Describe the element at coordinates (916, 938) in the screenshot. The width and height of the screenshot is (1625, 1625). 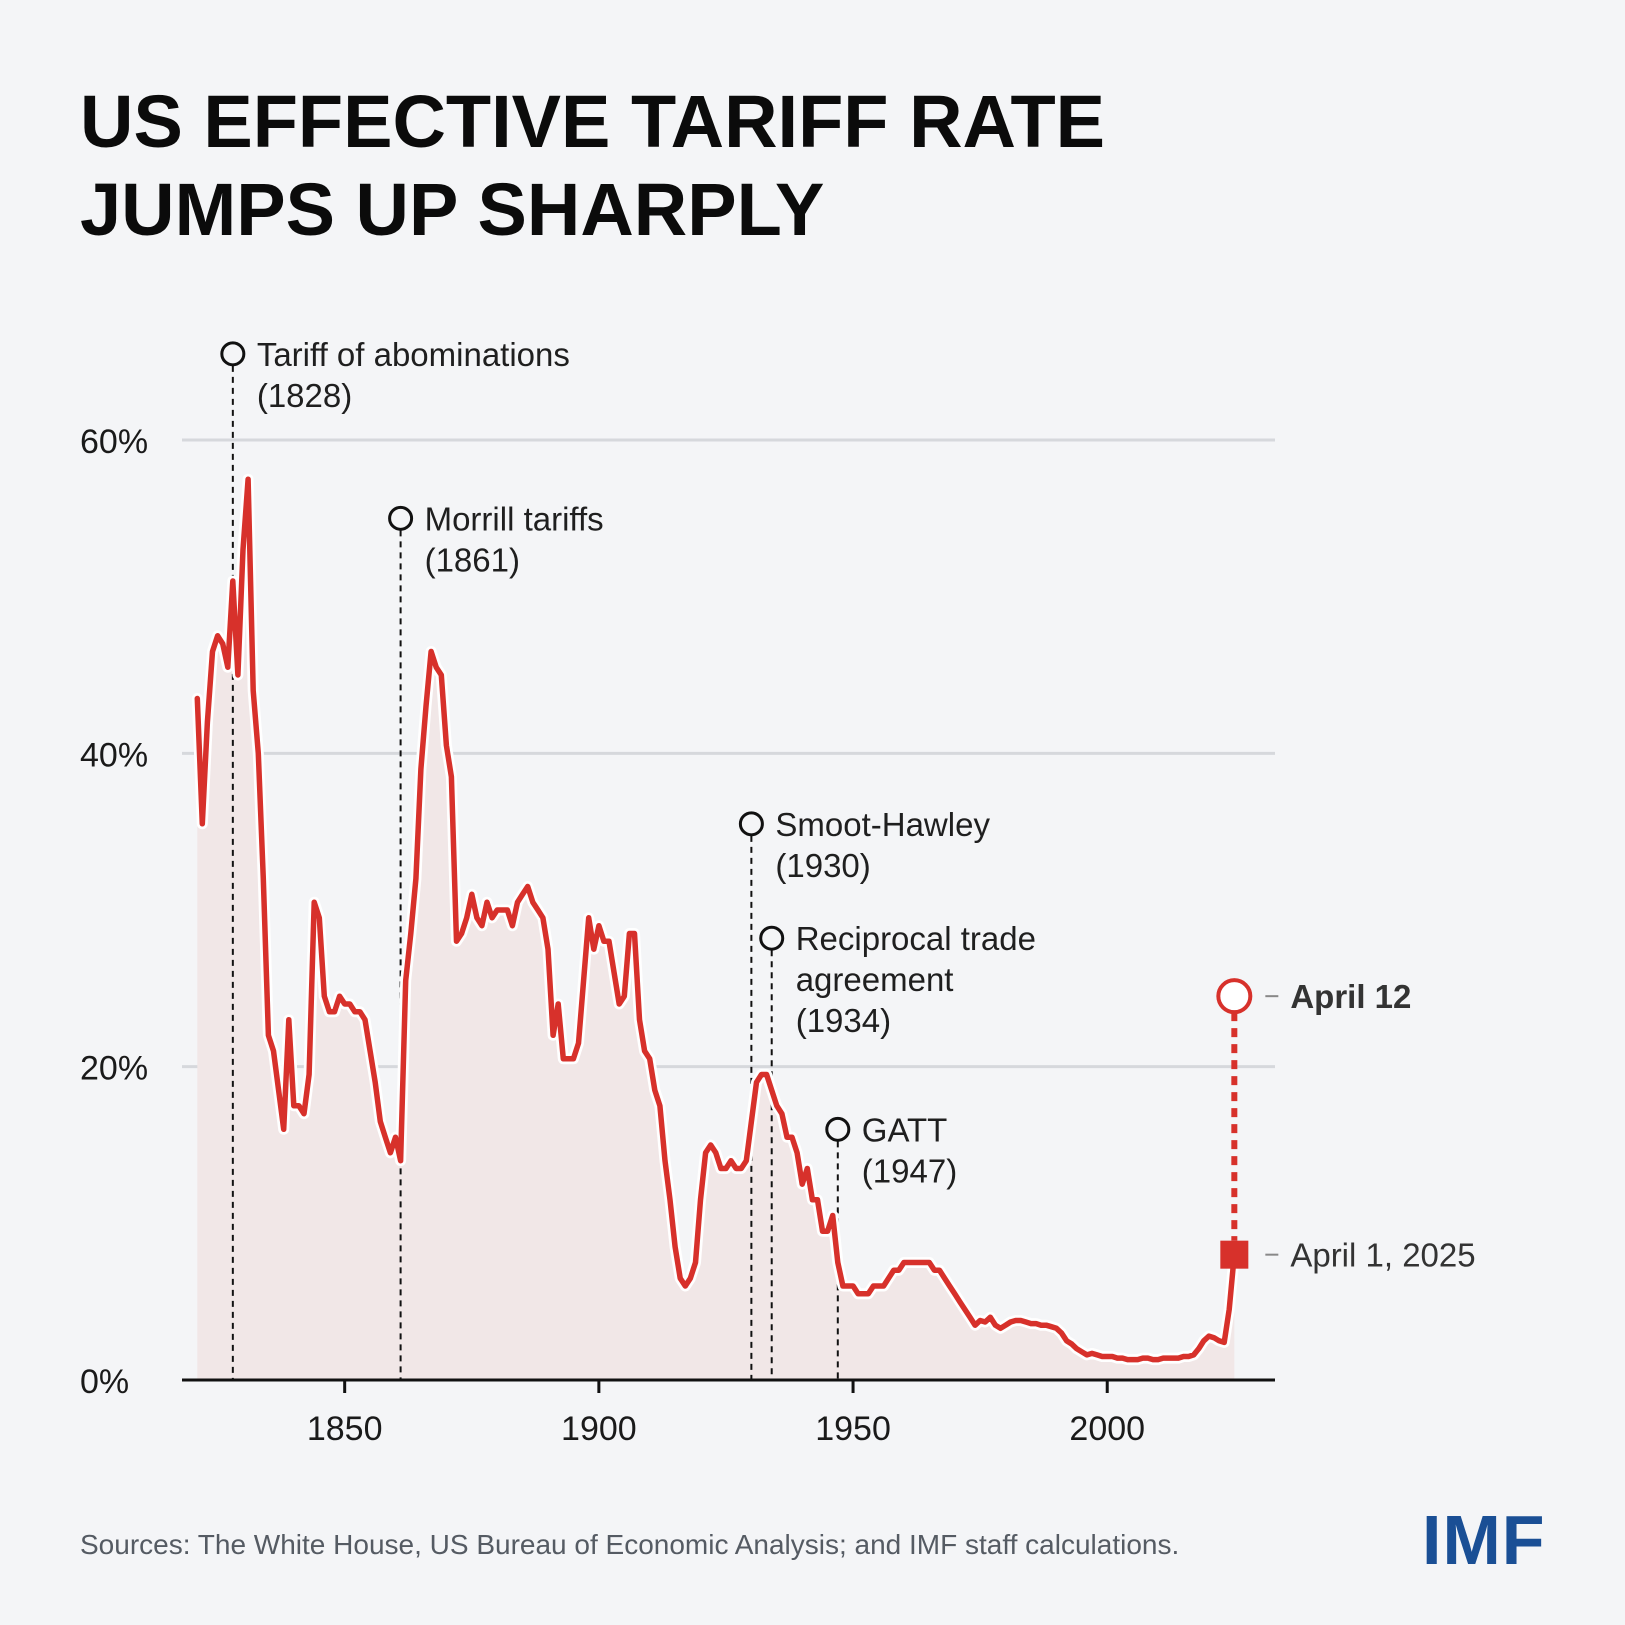
I see `annotation-label: Reciprocal trade` at that location.